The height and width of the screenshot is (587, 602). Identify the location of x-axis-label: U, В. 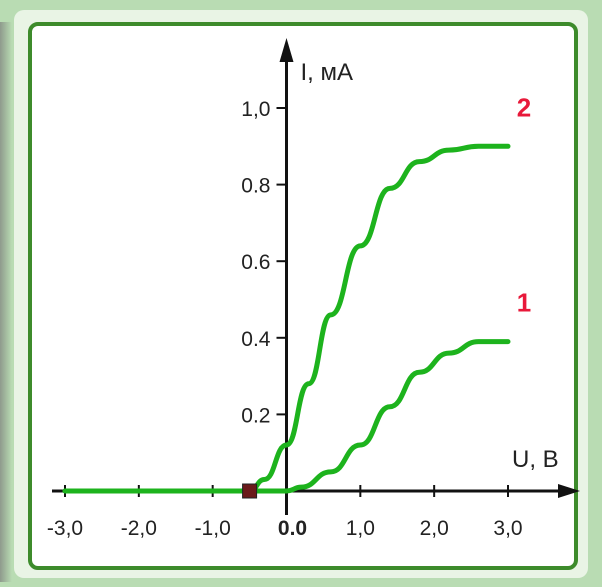
(535, 459).